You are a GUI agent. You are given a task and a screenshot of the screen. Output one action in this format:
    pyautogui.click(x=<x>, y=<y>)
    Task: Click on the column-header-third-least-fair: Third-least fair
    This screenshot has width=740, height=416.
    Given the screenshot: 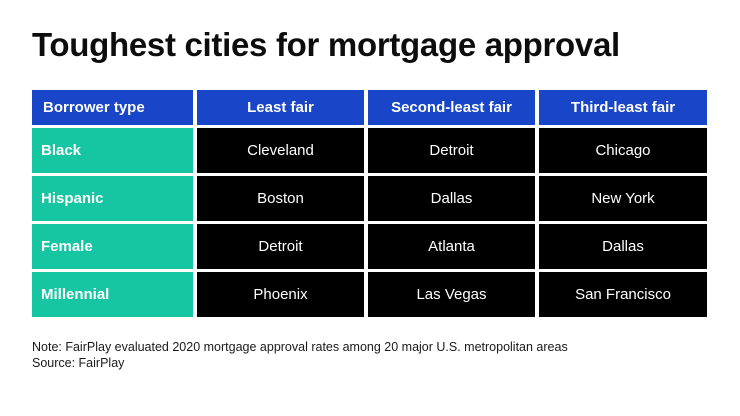 What is the action you would take?
    pyautogui.click(x=623, y=107)
    